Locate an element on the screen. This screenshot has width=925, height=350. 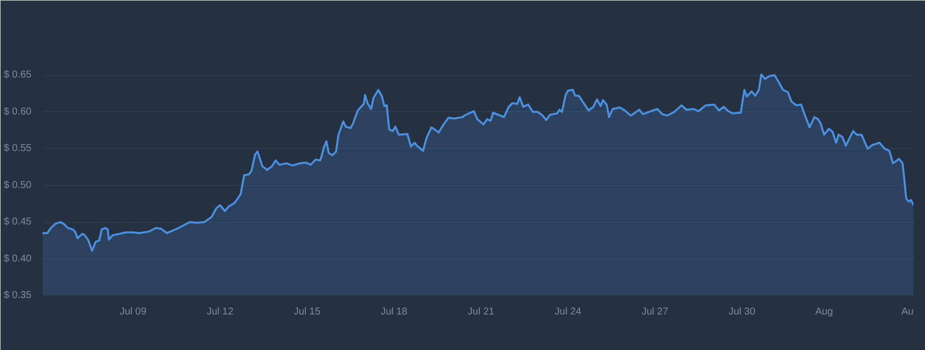
y-tick-label: $ 0.55 is located at coordinates (18, 148).